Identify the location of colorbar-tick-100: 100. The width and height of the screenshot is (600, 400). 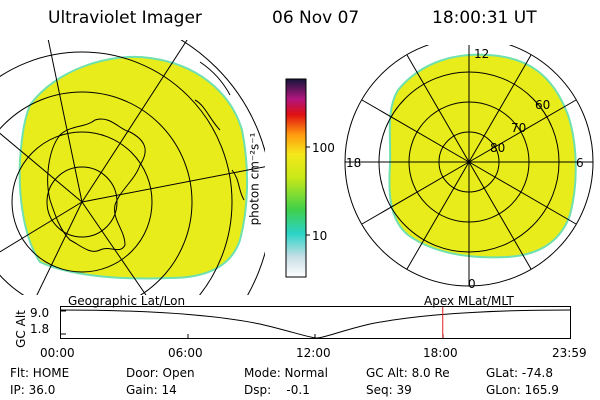
(323, 148).